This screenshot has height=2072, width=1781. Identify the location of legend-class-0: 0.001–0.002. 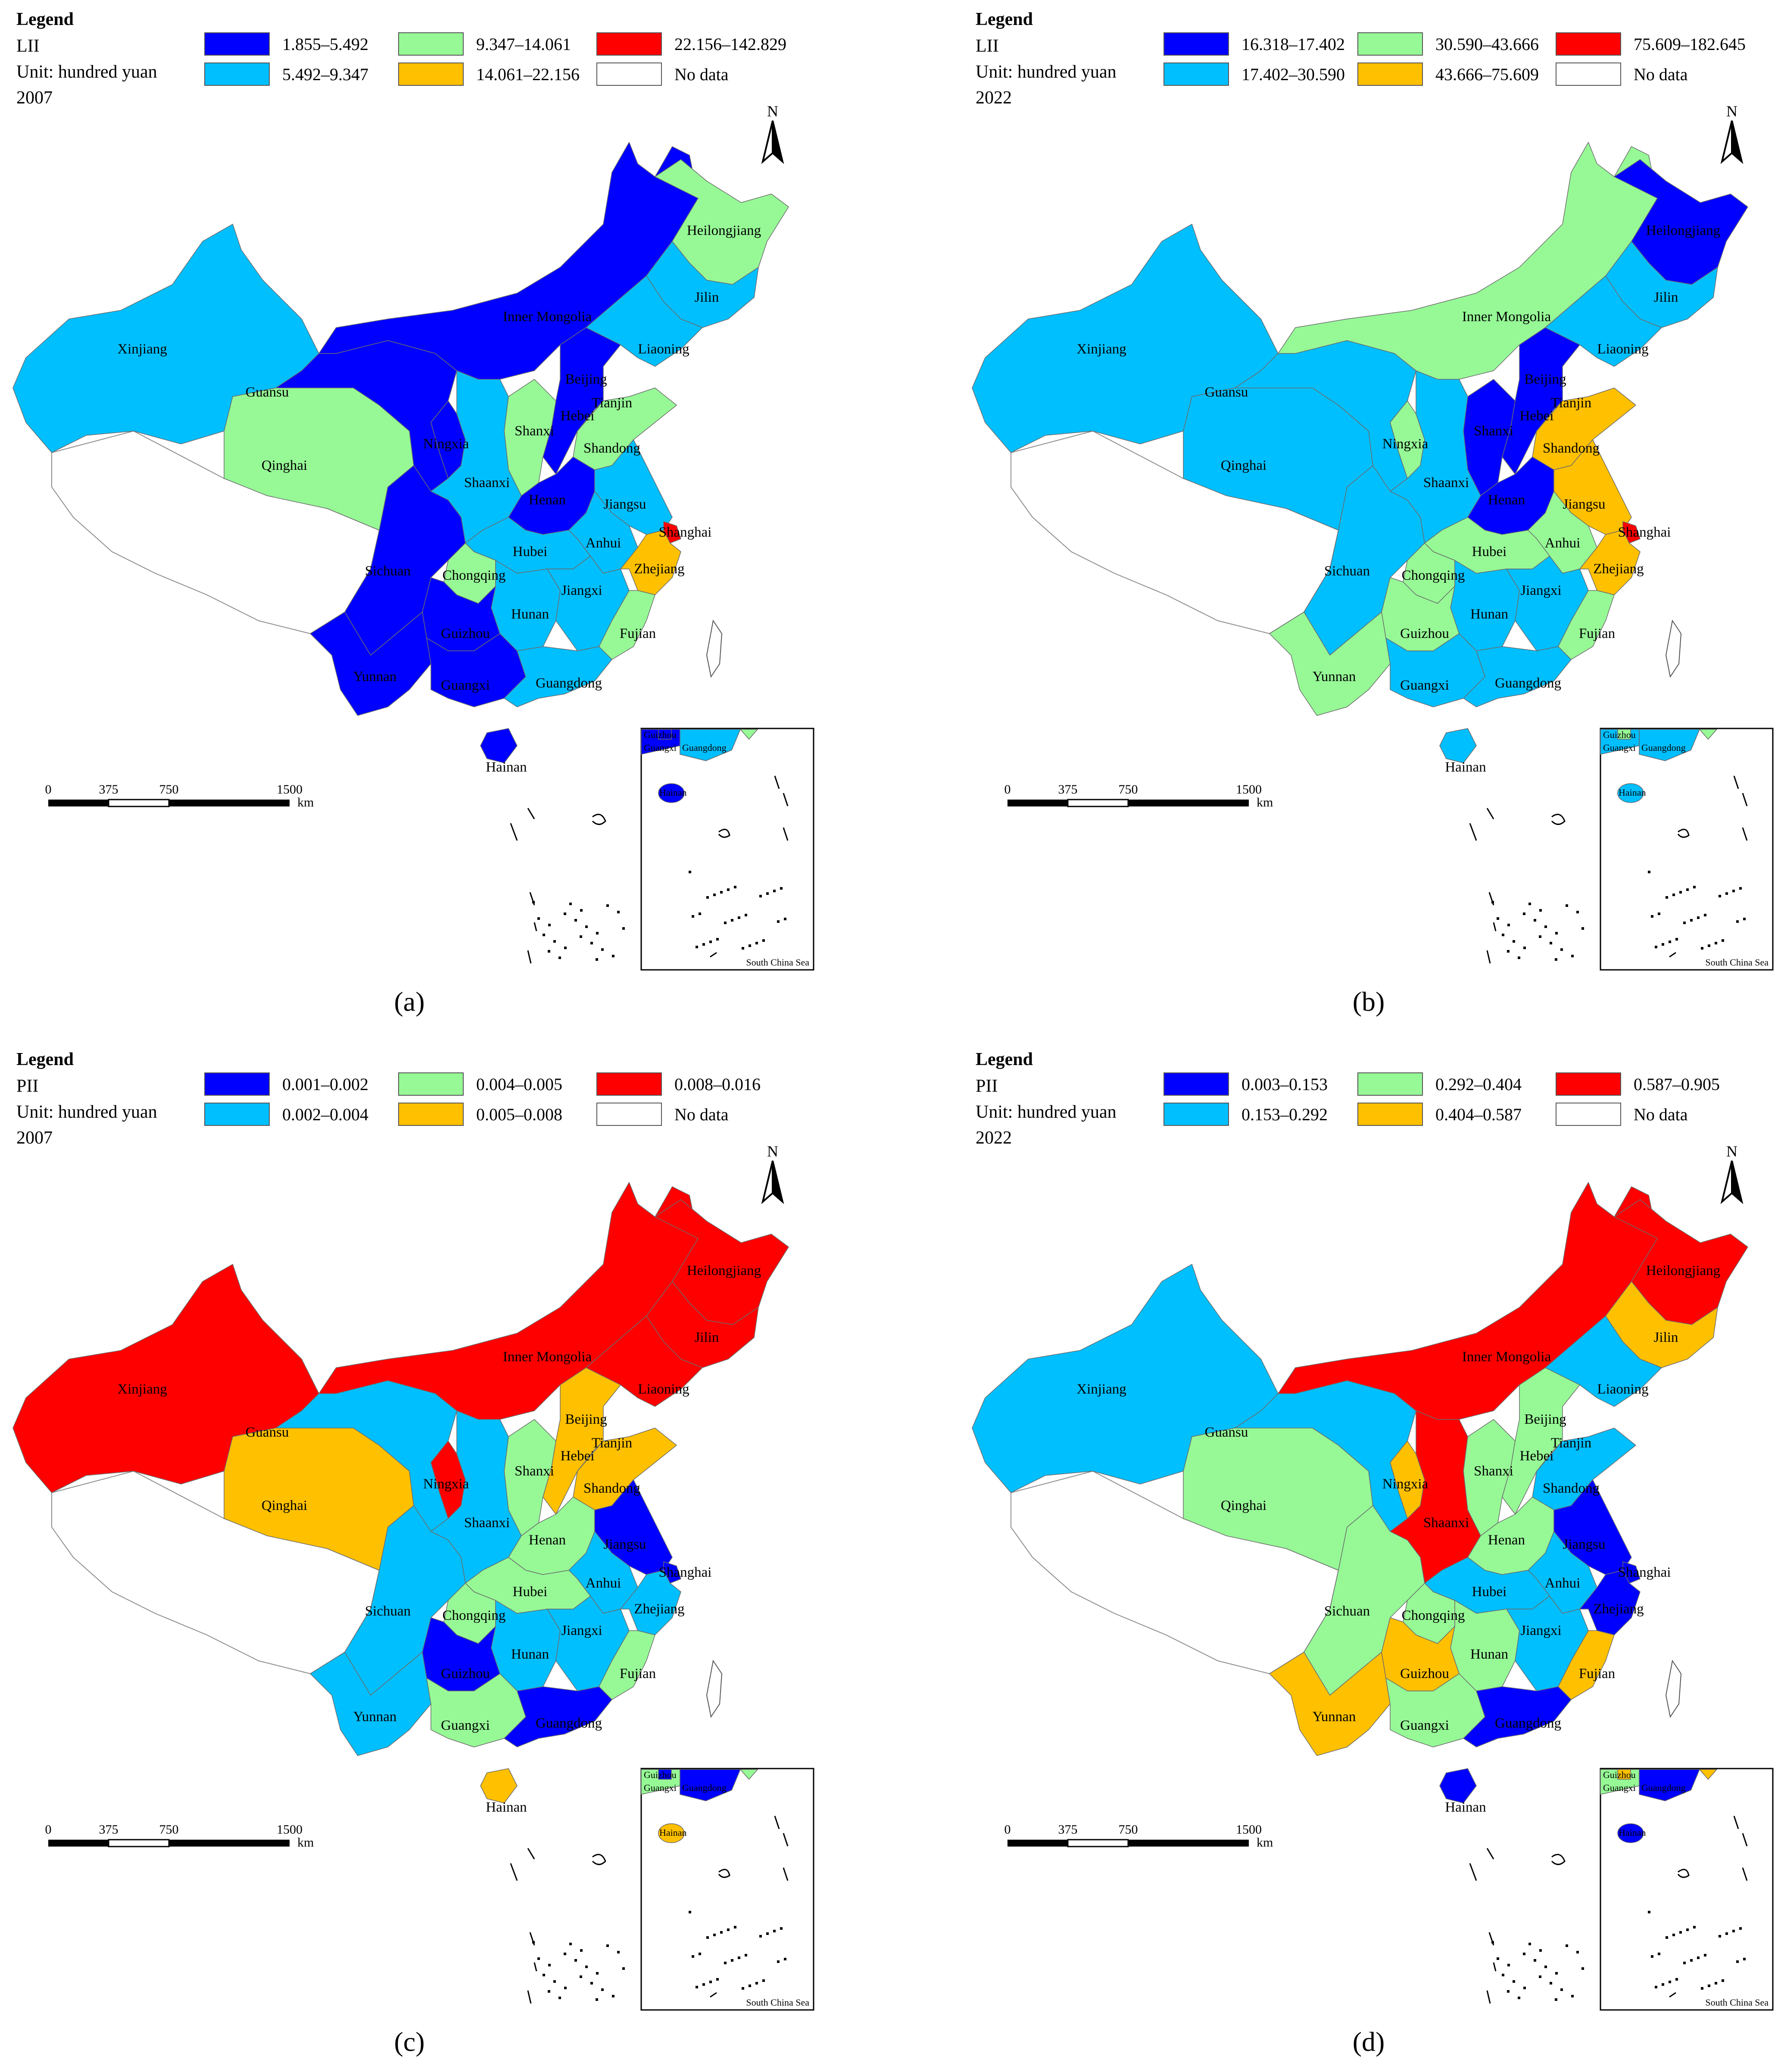
(325, 1084).